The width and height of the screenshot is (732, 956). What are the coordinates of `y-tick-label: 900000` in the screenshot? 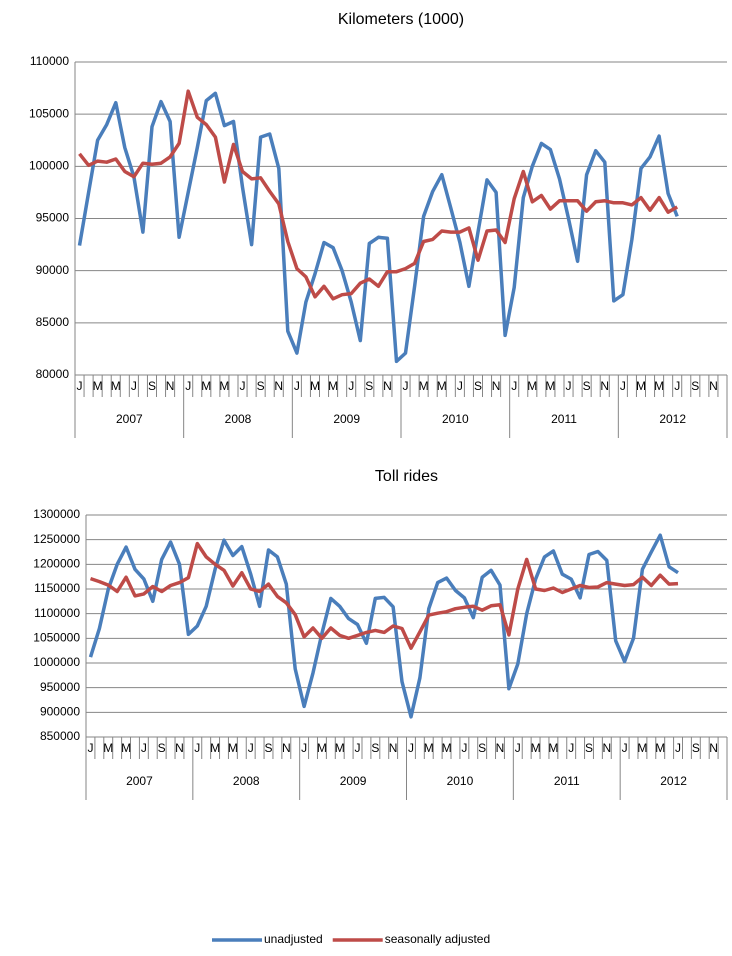 It's located at (60, 712).